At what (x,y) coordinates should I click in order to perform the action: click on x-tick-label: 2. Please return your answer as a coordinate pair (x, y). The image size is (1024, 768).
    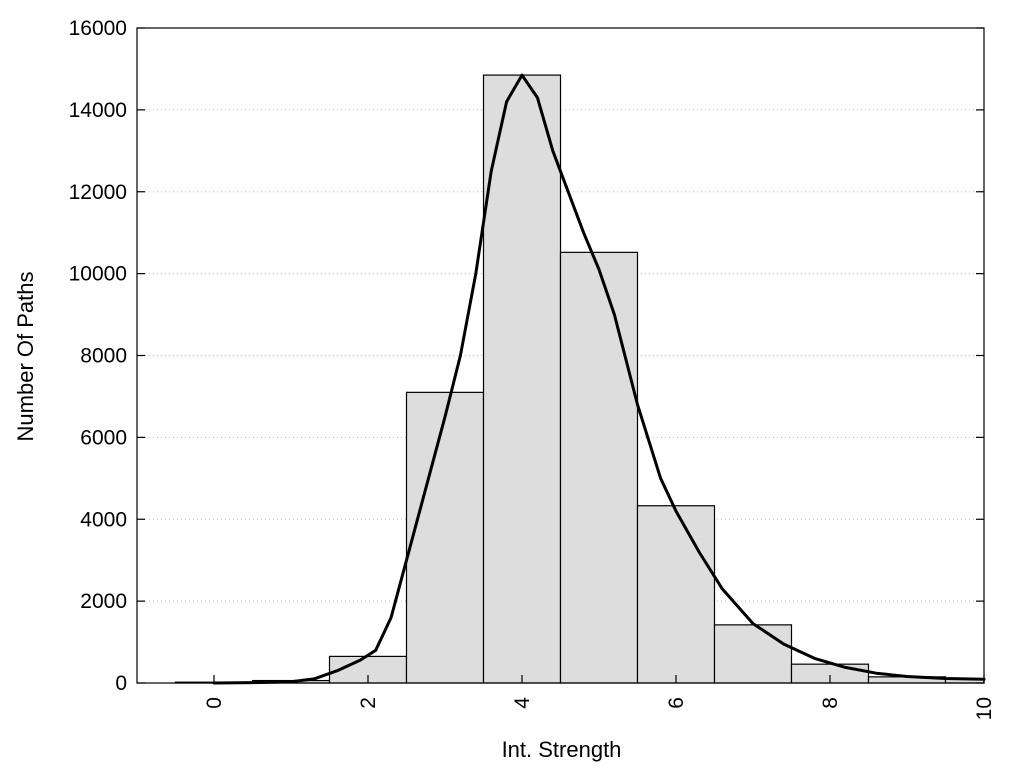
    Looking at the image, I should click on (368, 703).